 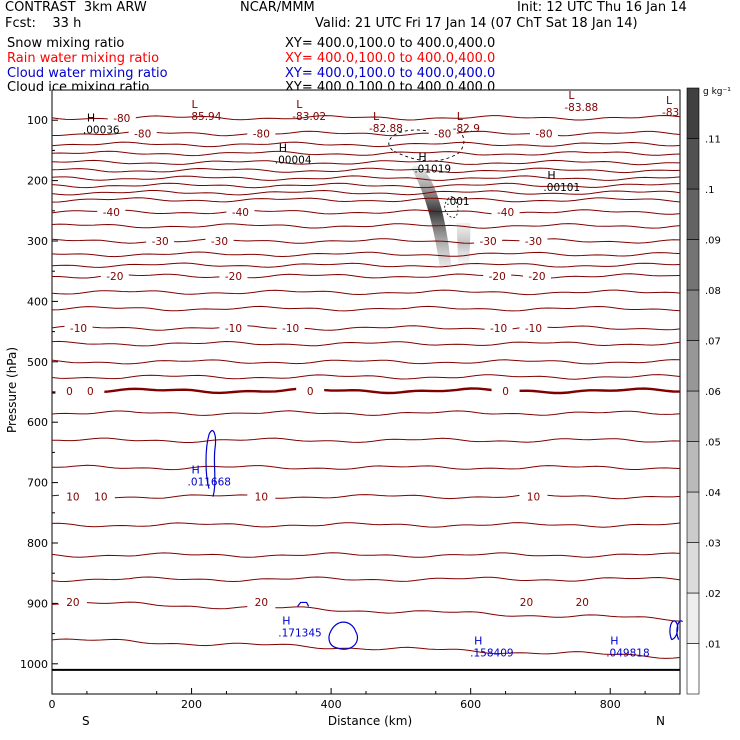 I want to click on colorbar-tick-label: .1, so click(x=710, y=190).